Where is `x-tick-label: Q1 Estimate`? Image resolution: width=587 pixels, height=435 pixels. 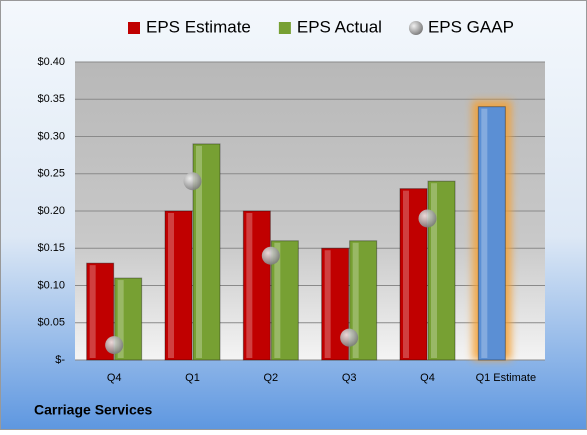
x-tick-label: Q1 Estimate is located at coordinates (506, 378).